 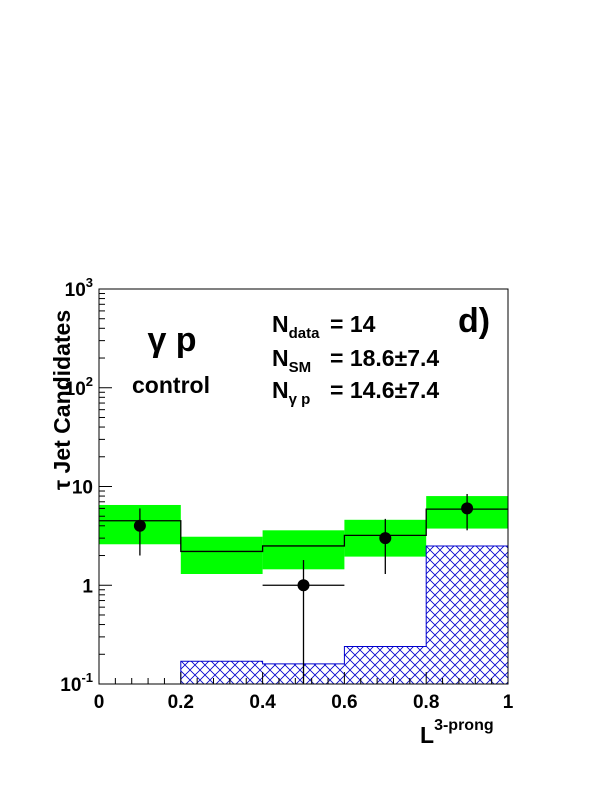 I want to click on x-tick-label: 0.2, so click(x=181, y=702).